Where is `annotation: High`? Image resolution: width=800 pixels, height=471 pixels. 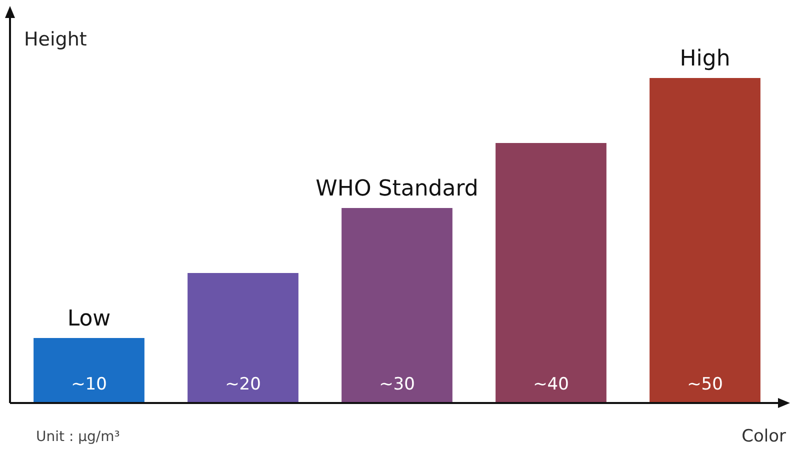 annotation: High is located at coordinates (705, 59).